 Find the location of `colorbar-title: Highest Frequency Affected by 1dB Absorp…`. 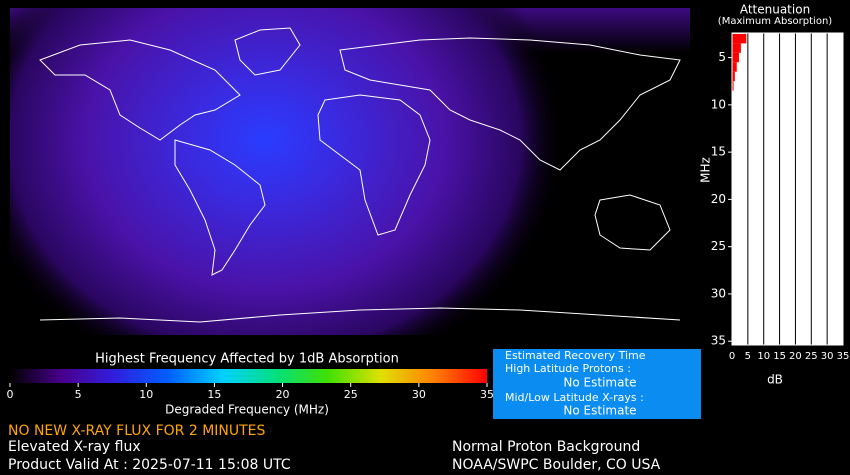

colorbar-title: Highest Frequency Affected by 1dB Absorp… is located at coordinates (247, 359).